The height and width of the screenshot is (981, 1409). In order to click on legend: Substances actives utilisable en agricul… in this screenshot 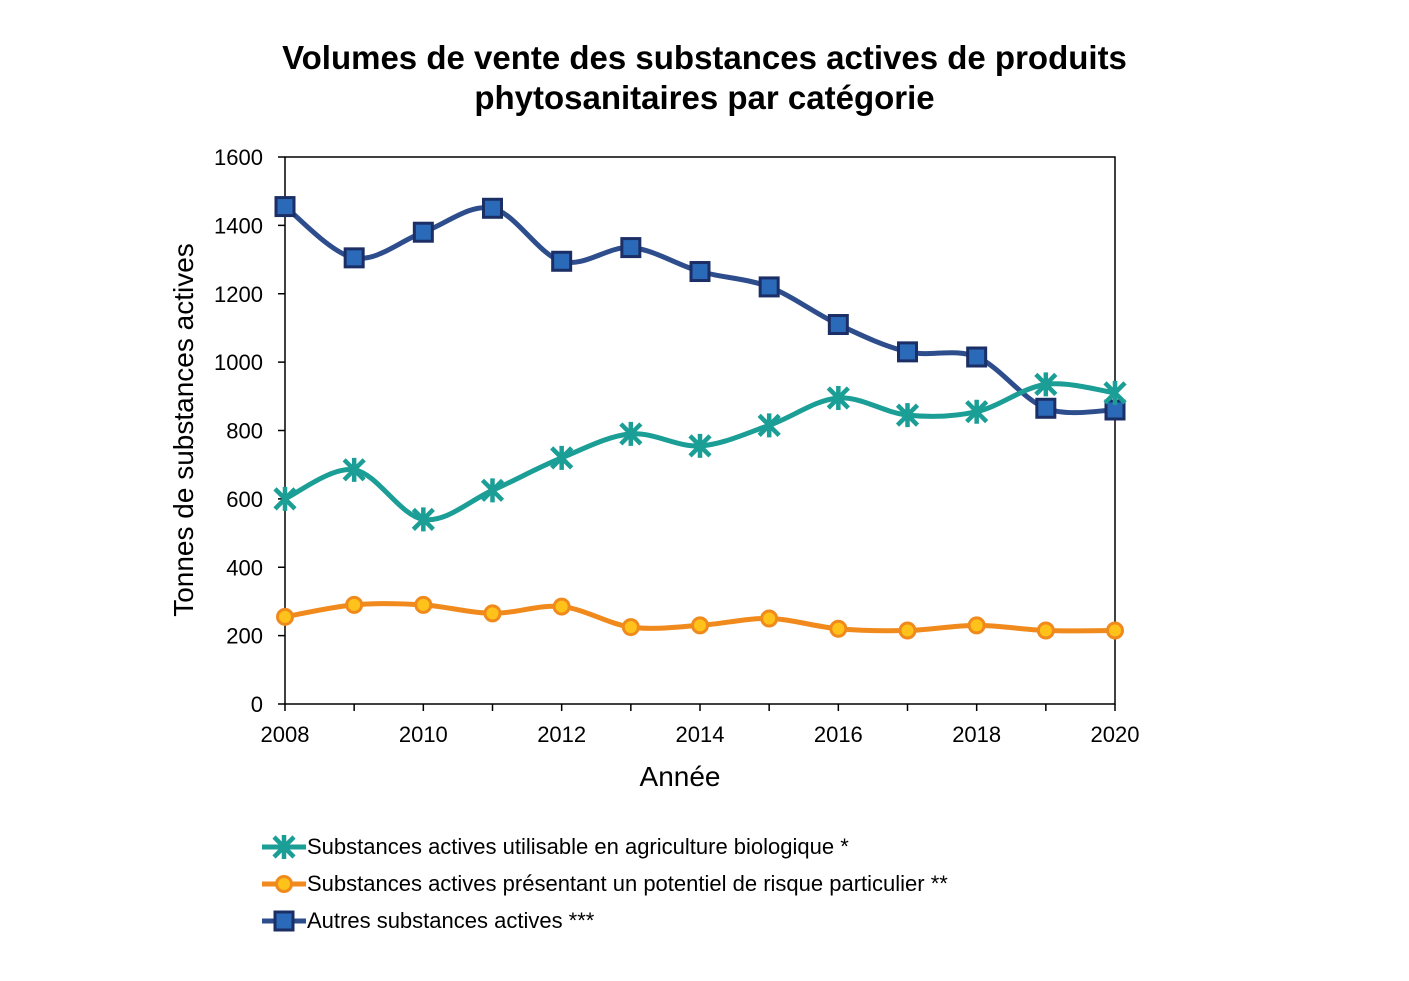, I will do `click(605, 883)`.